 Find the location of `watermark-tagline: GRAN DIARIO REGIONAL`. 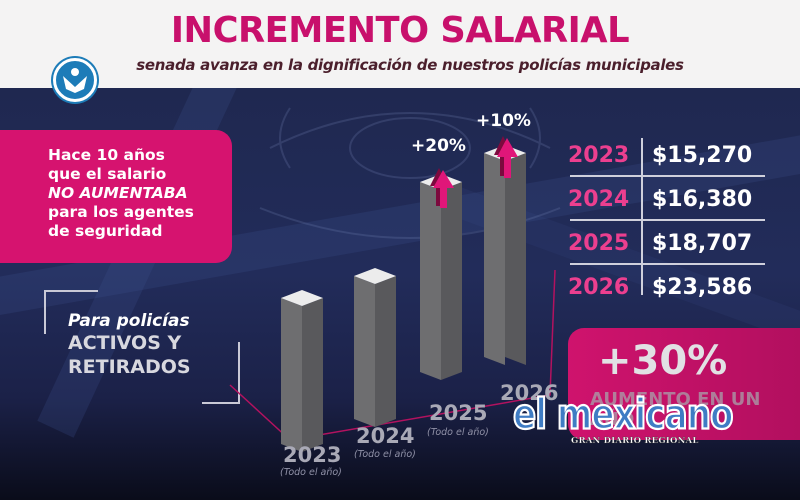

watermark-tagline: GRAN DIARIO REGIONAL is located at coordinates (635, 441).